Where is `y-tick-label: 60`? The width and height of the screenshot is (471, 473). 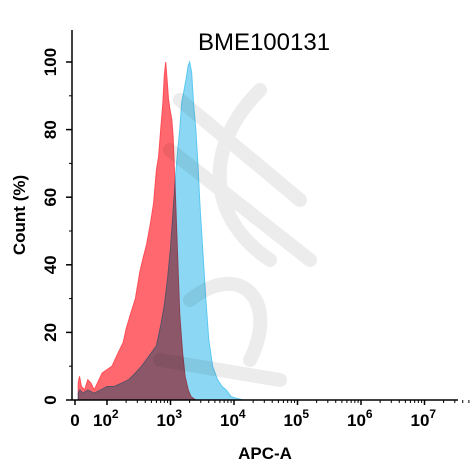
y-tick-label: 60 is located at coordinates (50, 197).